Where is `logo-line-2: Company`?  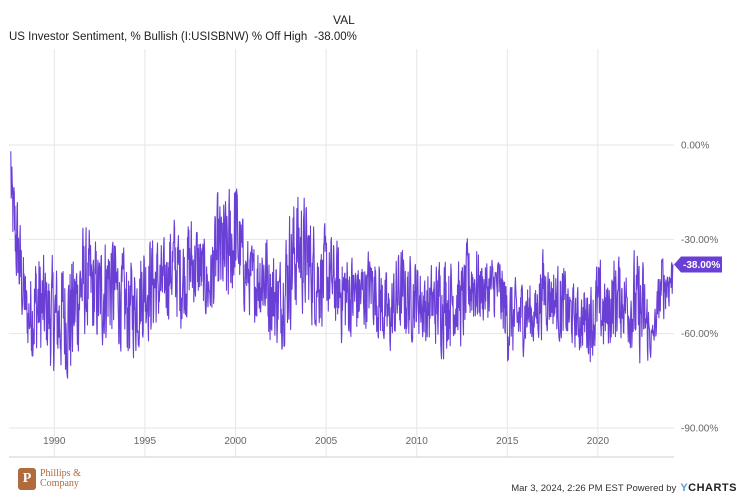 logo-line-2: Company is located at coordinates (59, 483).